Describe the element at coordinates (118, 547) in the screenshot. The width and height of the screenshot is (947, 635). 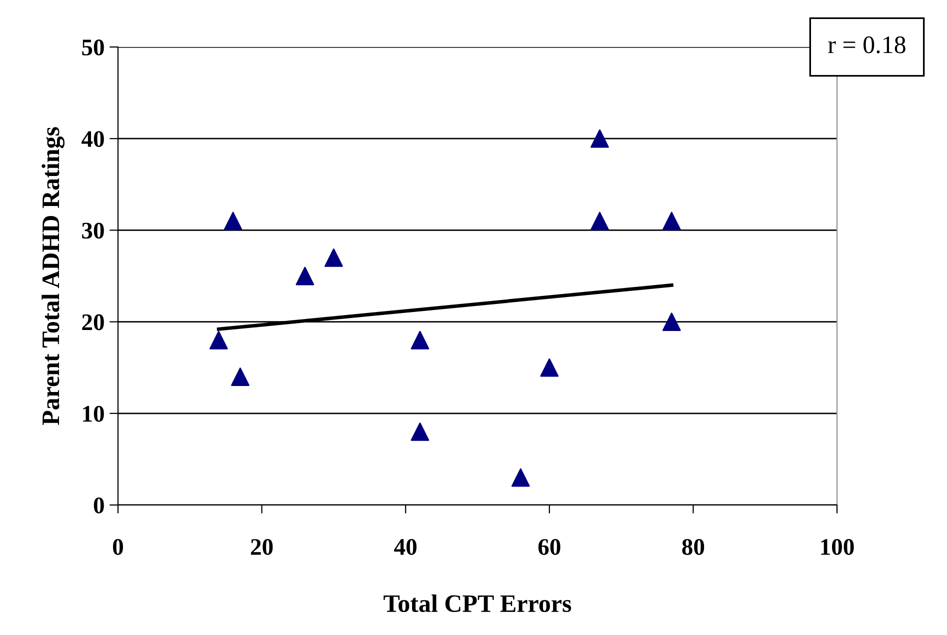
I see `x-tick-label: 0` at that location.